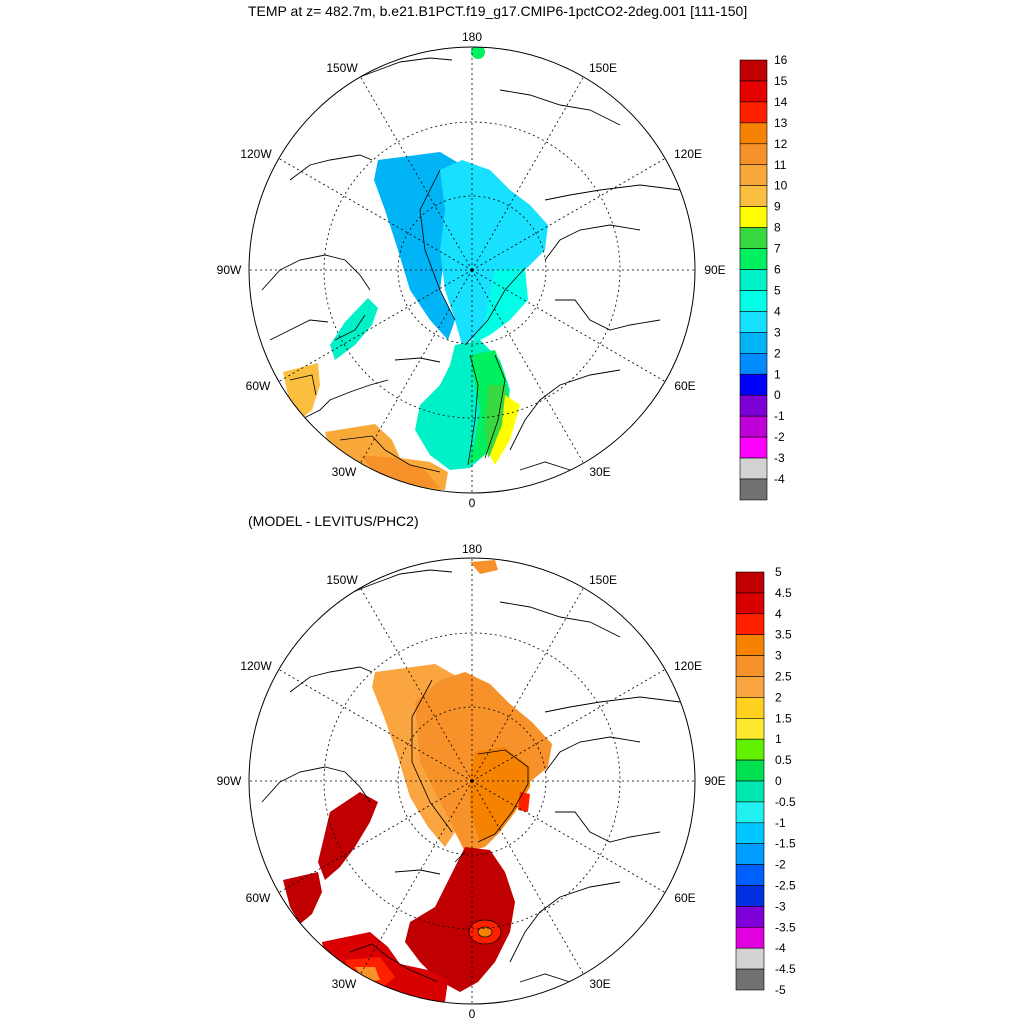 This screenshot has height=1024, width=1024. Describe the element at coordinates (783, 593) in the screenshot. I see `colorbar-label: 4.5` at that location.